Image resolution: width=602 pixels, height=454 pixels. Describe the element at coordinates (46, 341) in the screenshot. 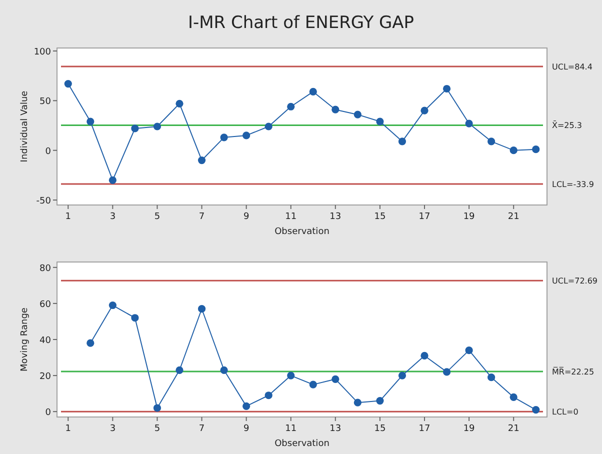

I see `y-tick-label: 40` at that location.